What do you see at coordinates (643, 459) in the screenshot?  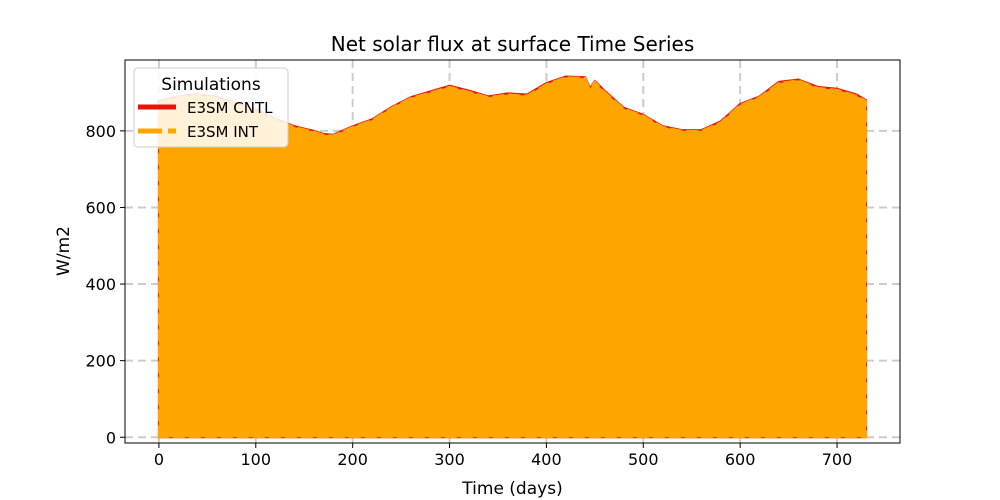 I see `x-tick-label-5: 500` at bounding box center [643, 459].